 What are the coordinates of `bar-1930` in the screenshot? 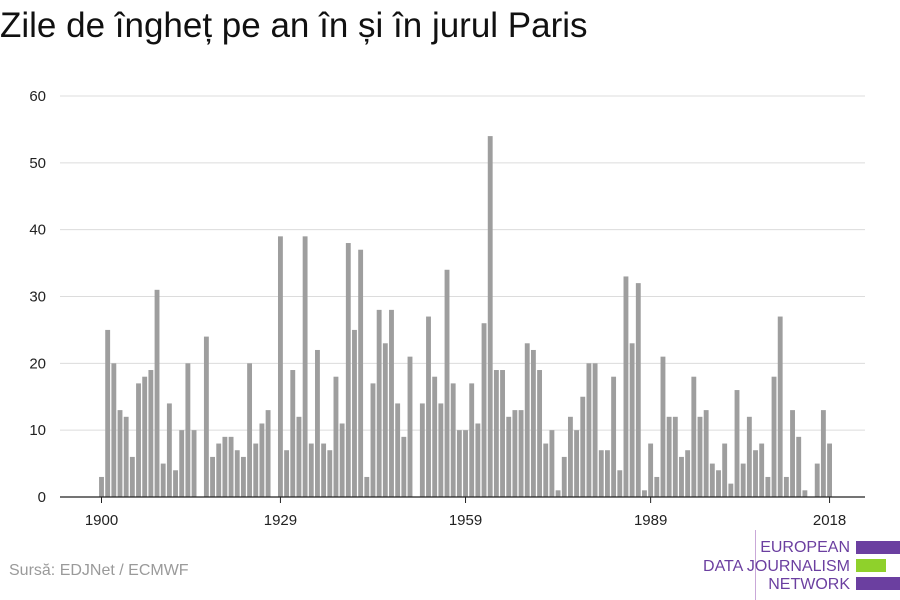 It's located at (287, 473).